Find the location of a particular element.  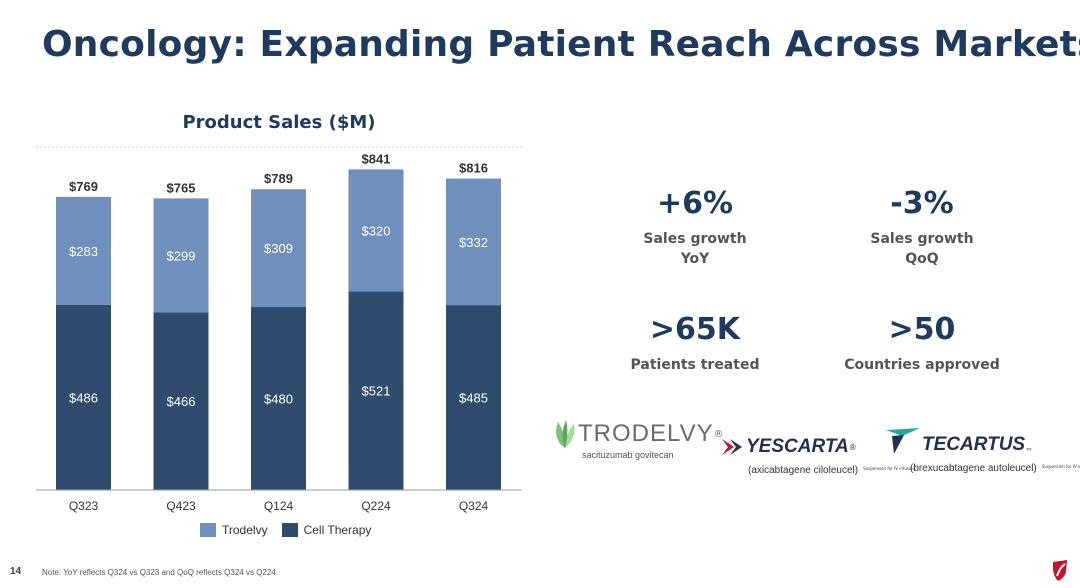

data-label-trodelvy: $320 is located at coordinates (376, 230).